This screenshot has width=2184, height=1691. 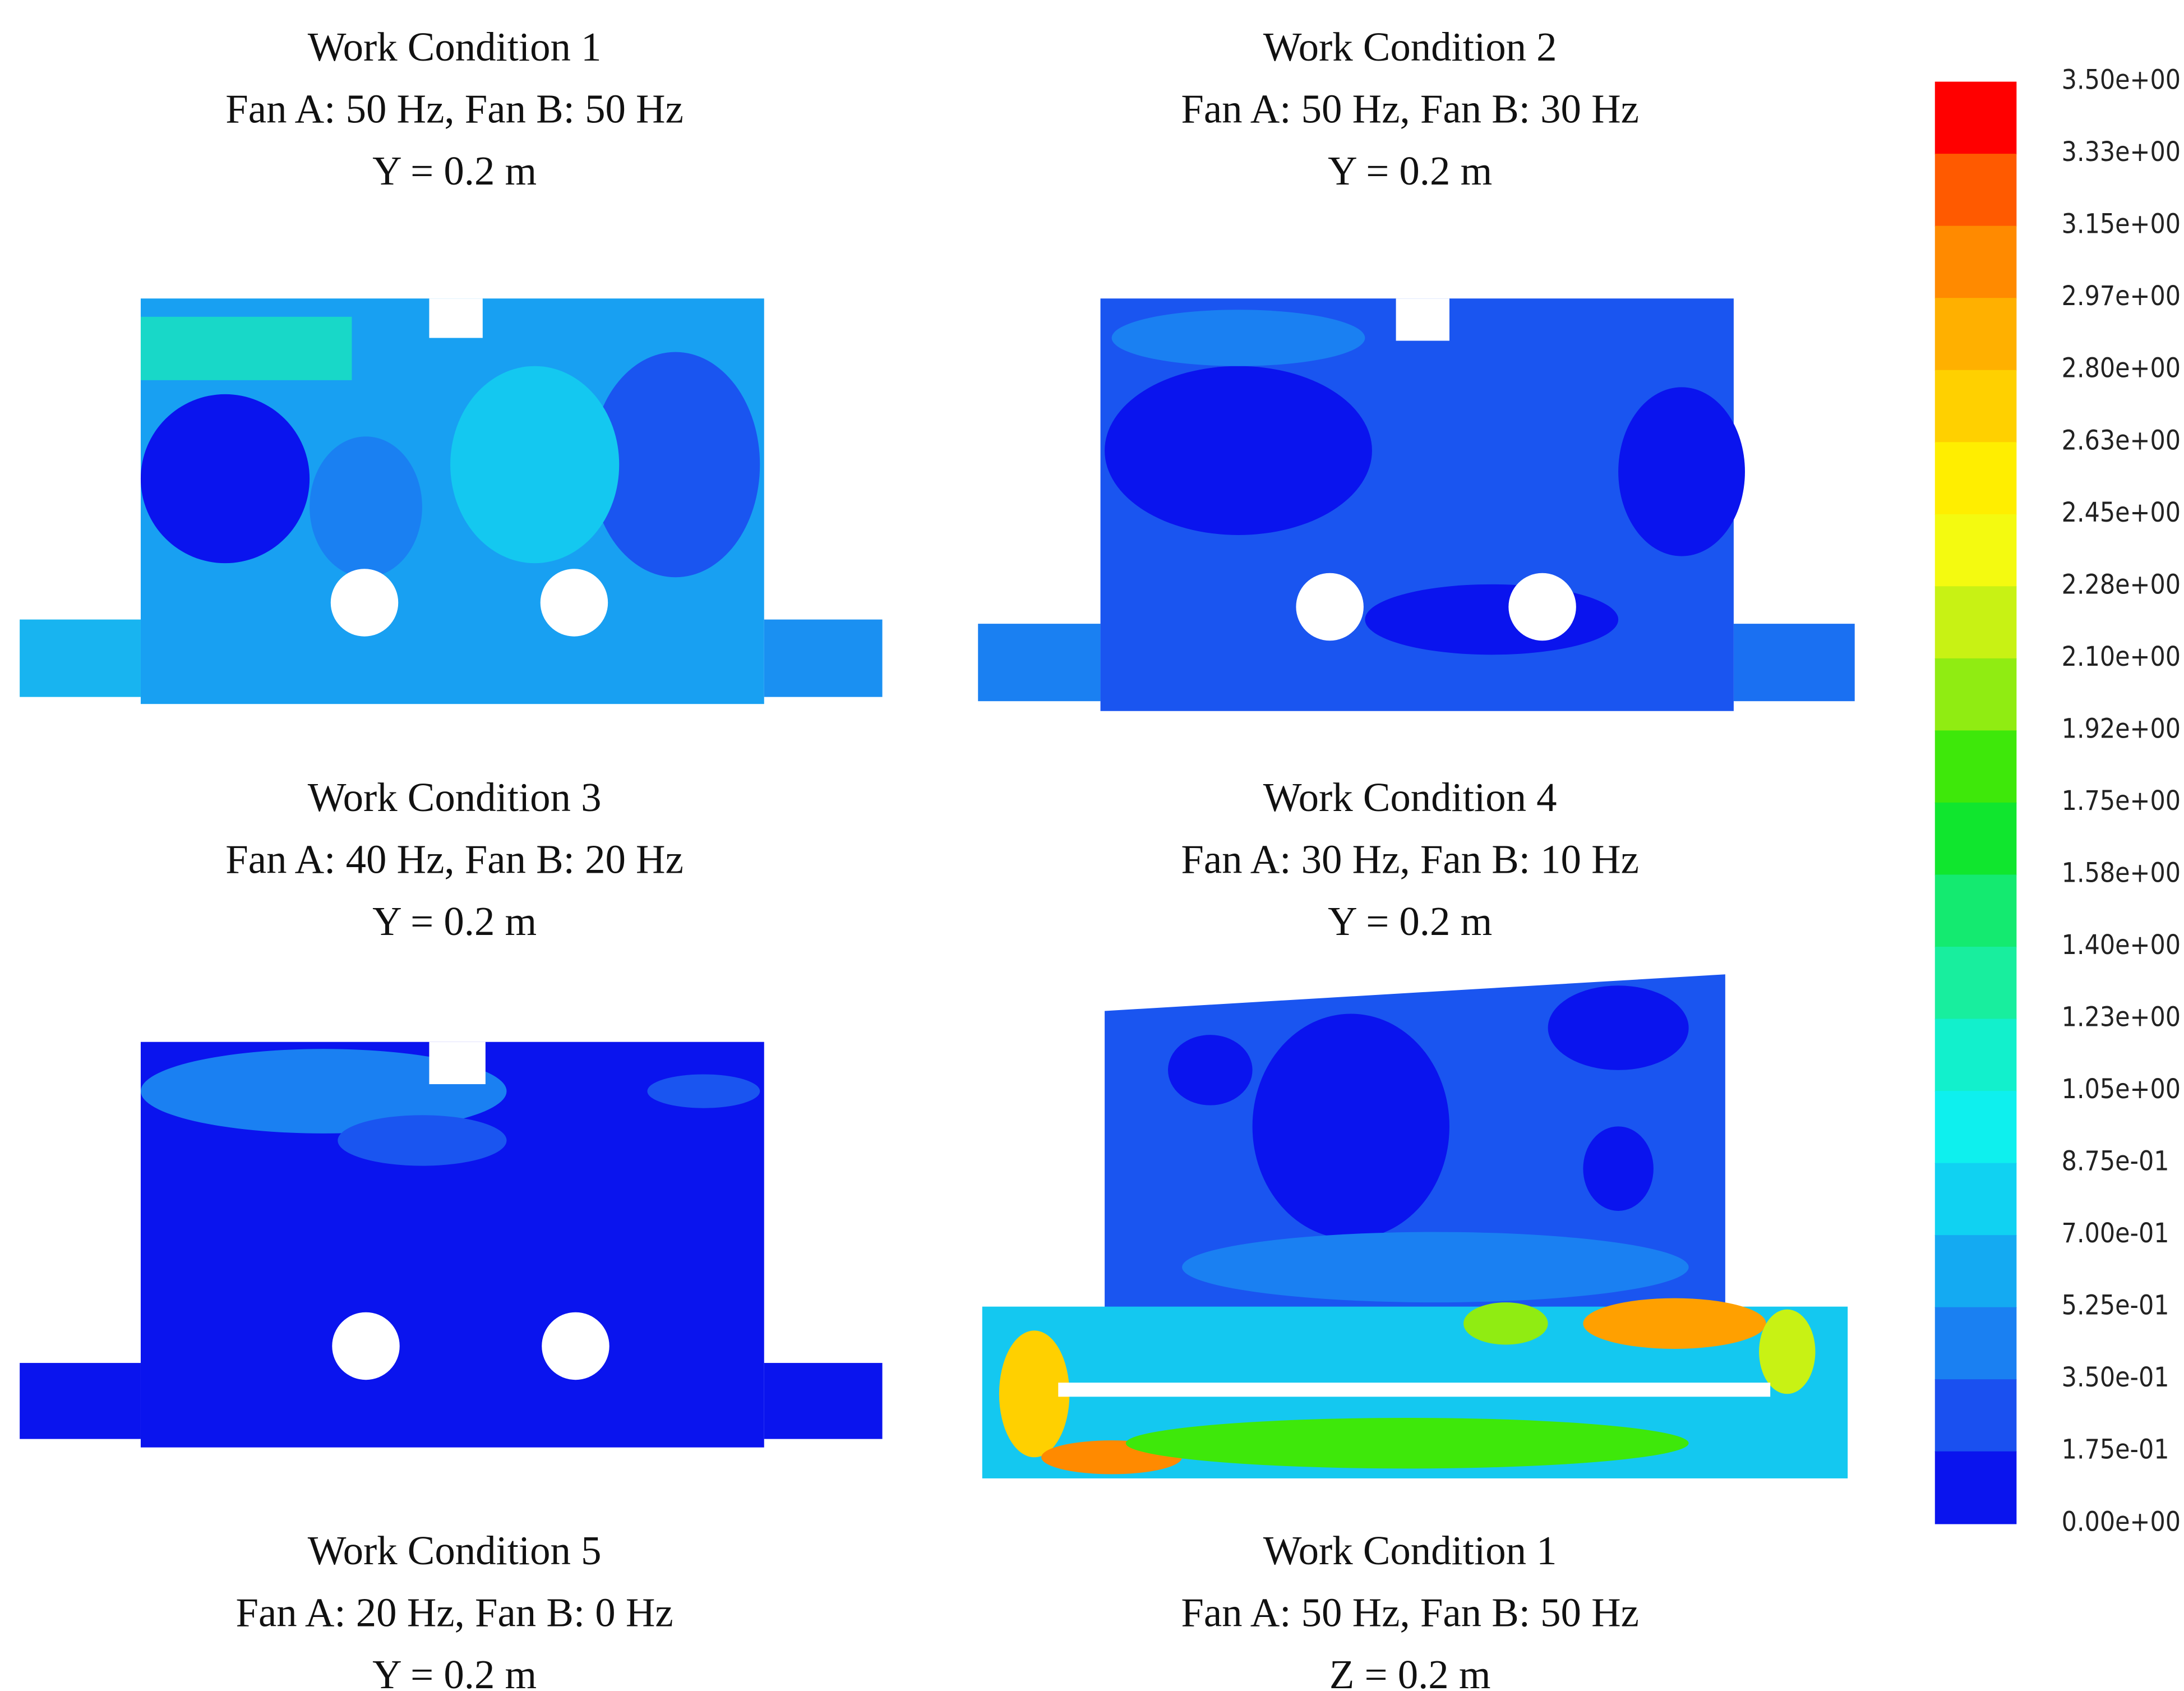 I want to click on panel-title: Work Condition 3, so click(x=455, y=797).